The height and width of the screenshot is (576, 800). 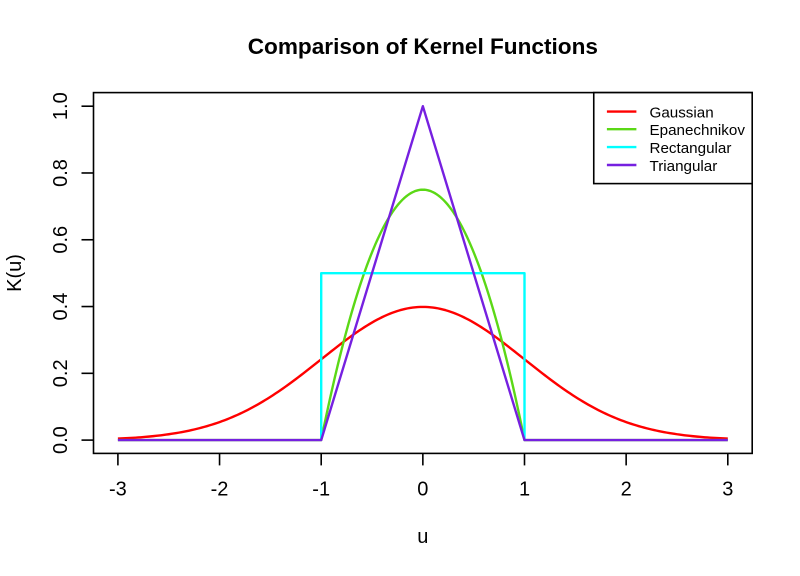 I want to click on svg-text: Triangular, so click(x=684, y=166).